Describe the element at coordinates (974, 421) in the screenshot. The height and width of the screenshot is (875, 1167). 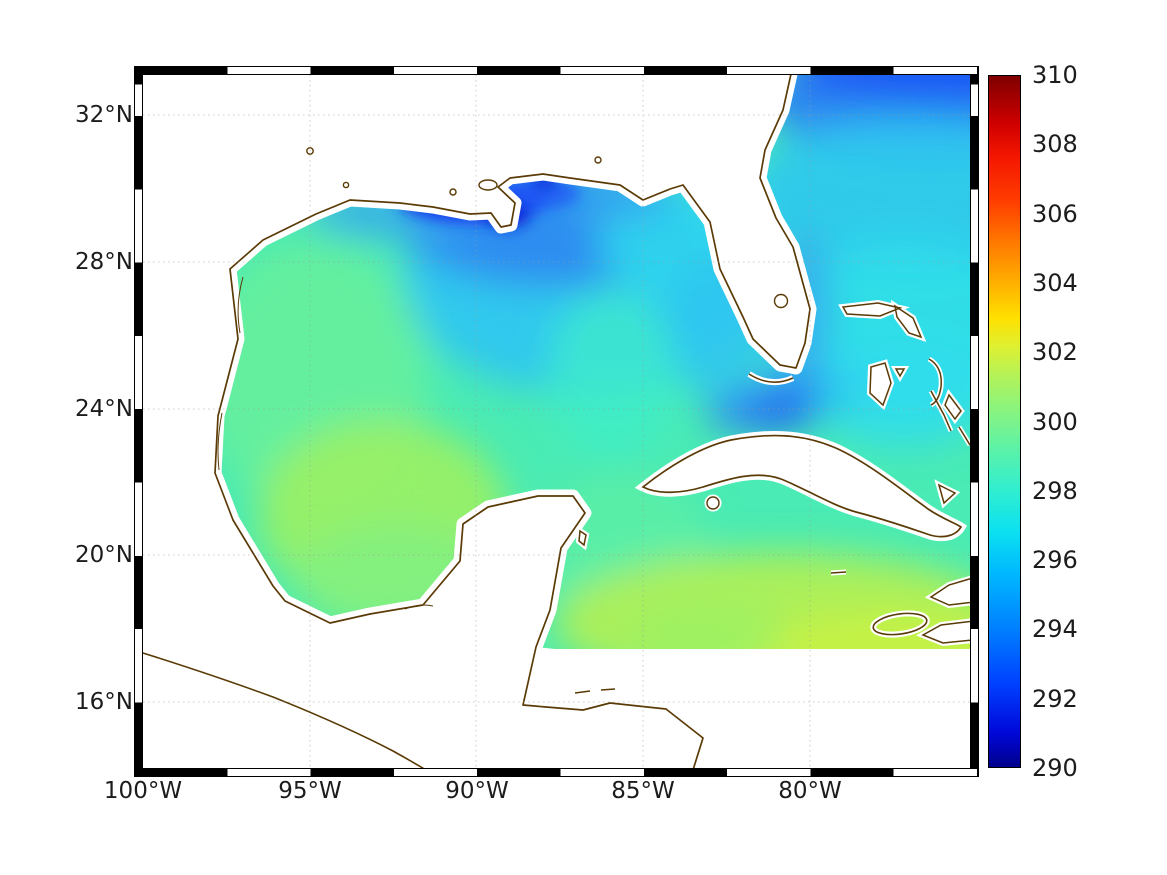
I see `map-frame-right` at that location.